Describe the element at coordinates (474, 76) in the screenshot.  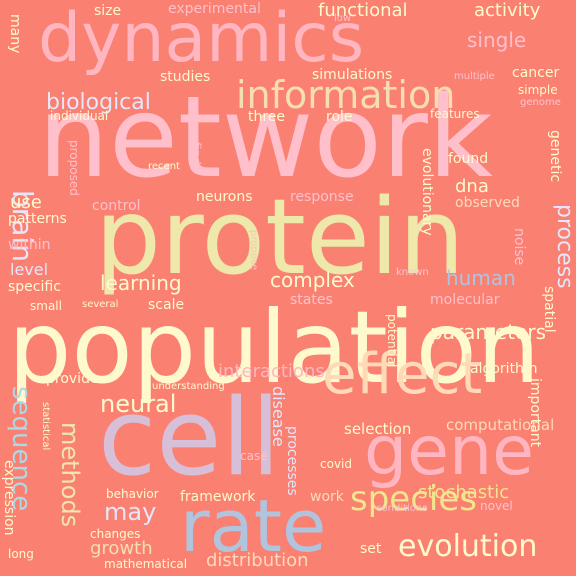
I see `word-multiple: multiple` at that location.